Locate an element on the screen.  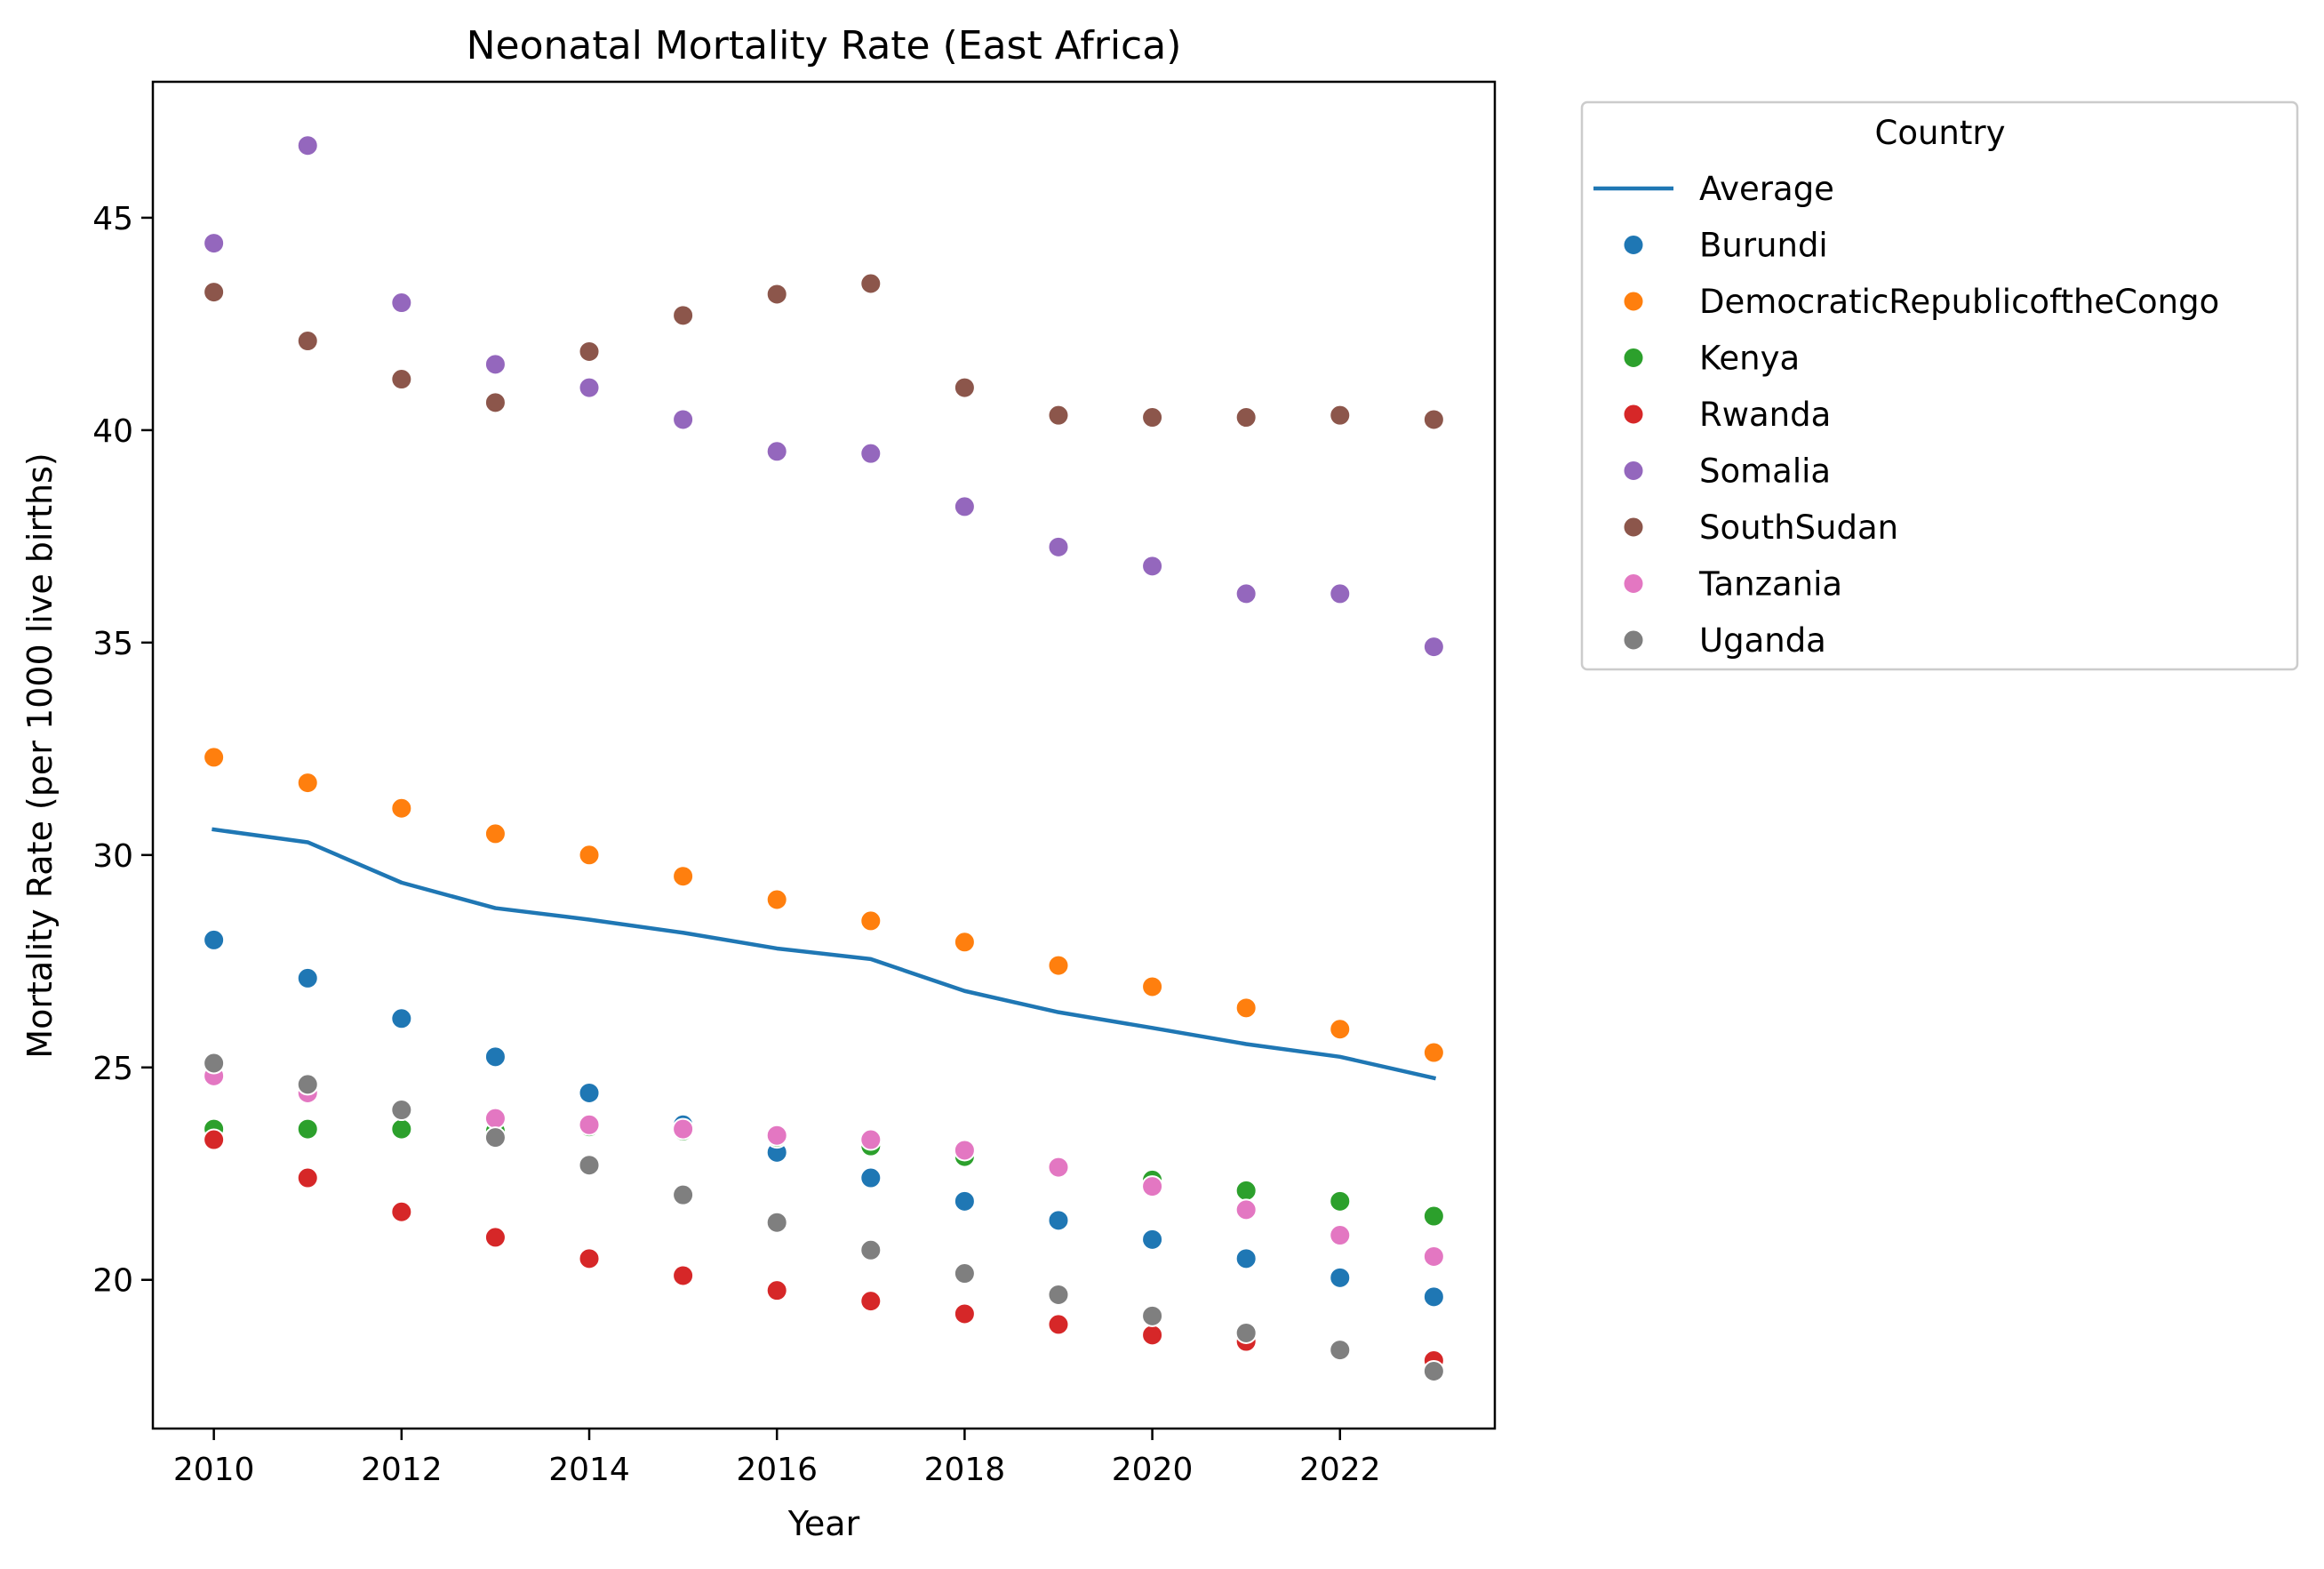
legend-entry-democraticrepublicofthecongo: DemocraticRepublicoftheCongo is located at coordinates (1920, 302).